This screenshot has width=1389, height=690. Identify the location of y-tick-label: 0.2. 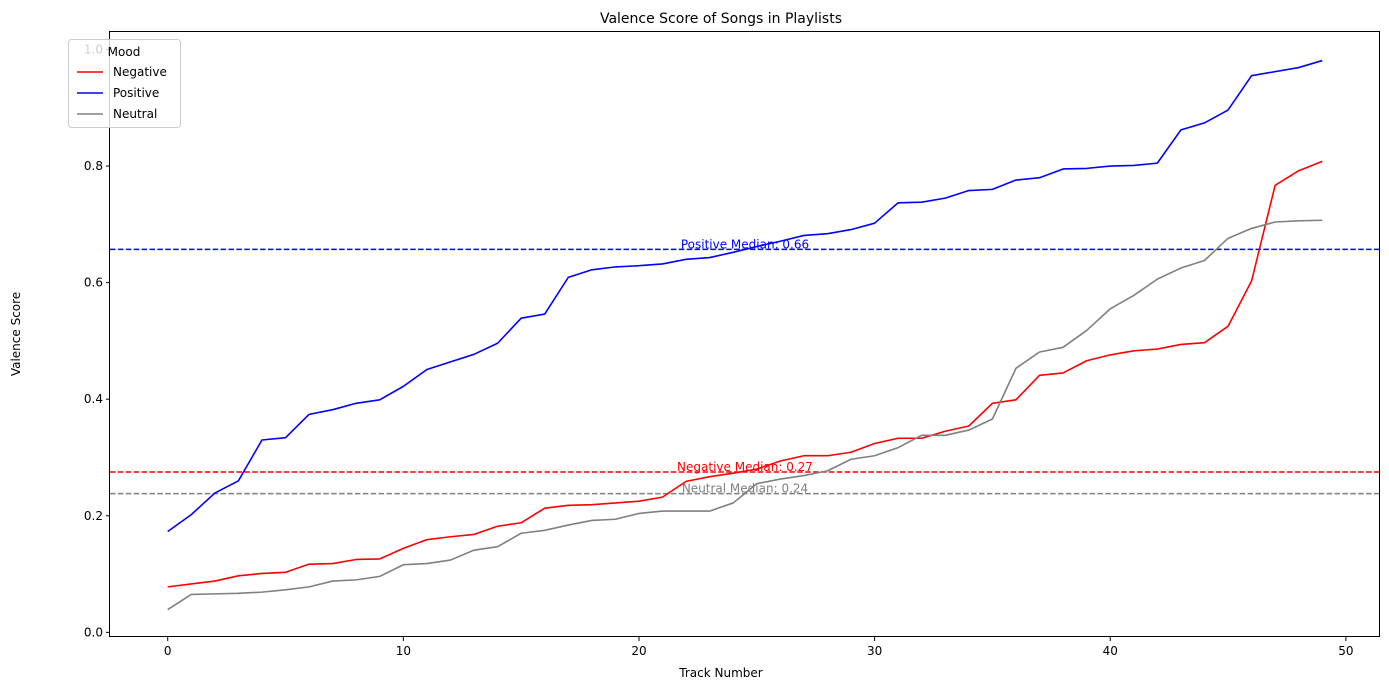
(93, 516).